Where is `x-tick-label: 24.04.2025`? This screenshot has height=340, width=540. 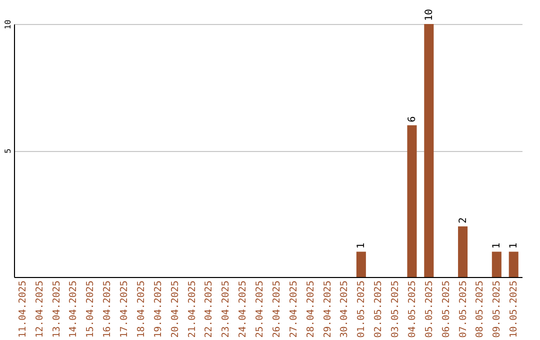 x-tick-label: 24.04.2025 is located at coordinates (243, 309).